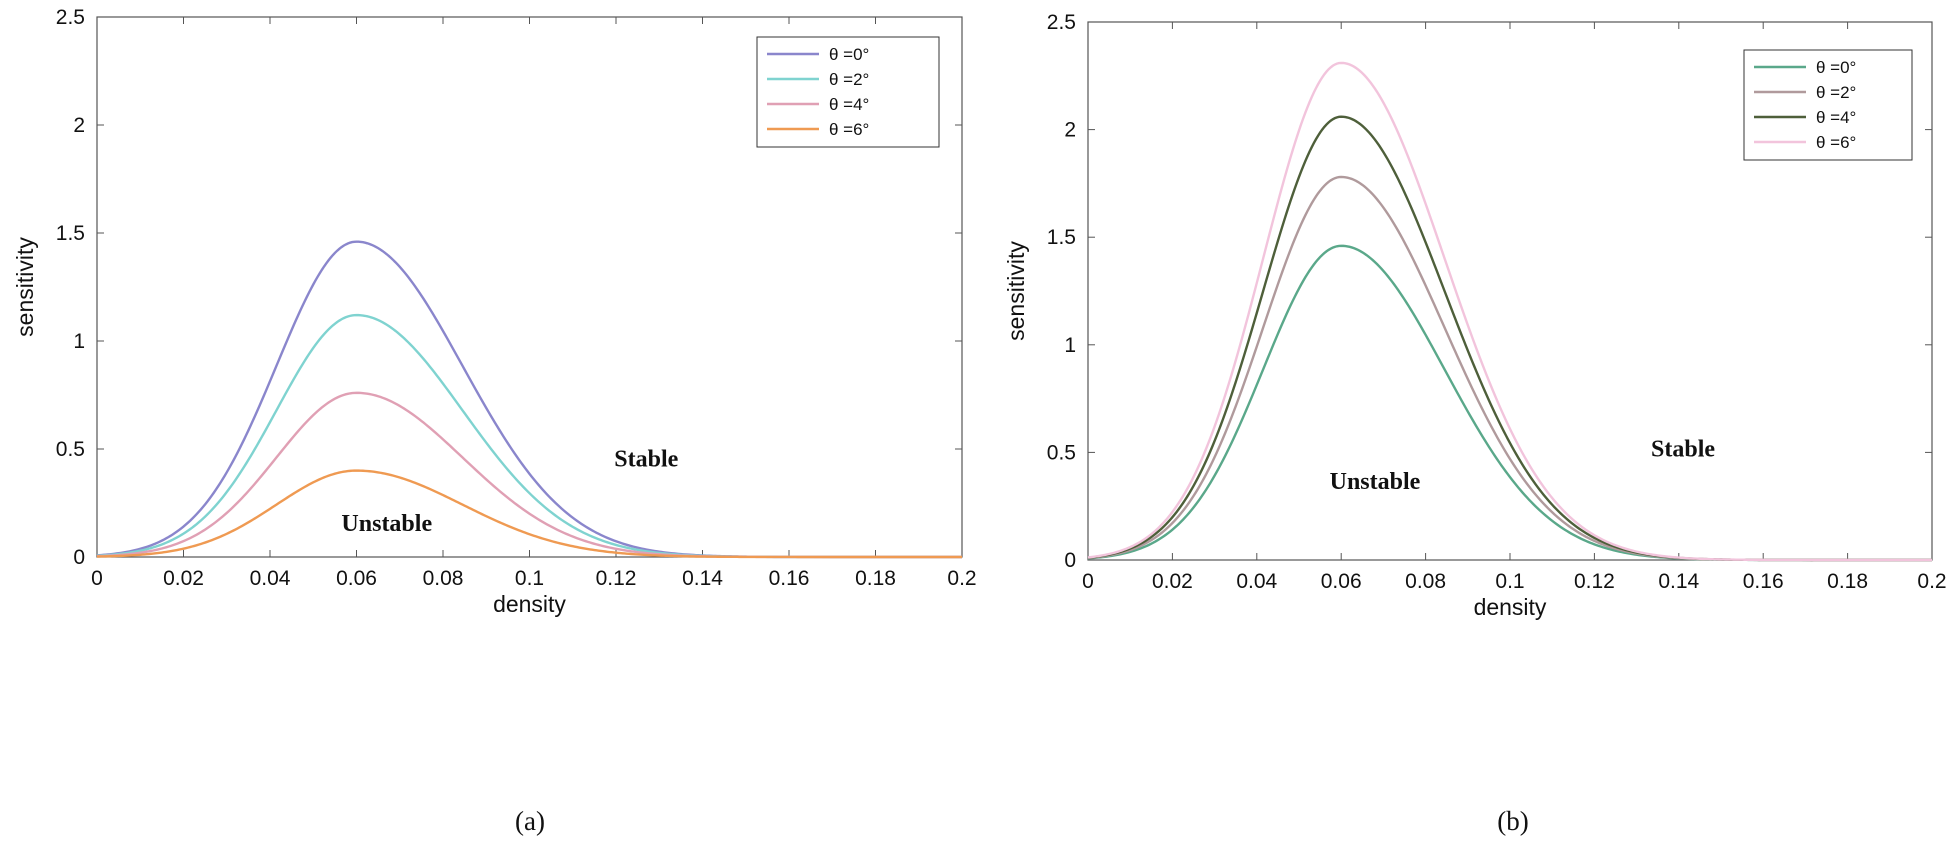 Image resolution: width=1950 pixels, height=852 pixels. I want to click on panel-caption: (b), so click(1512, 821).